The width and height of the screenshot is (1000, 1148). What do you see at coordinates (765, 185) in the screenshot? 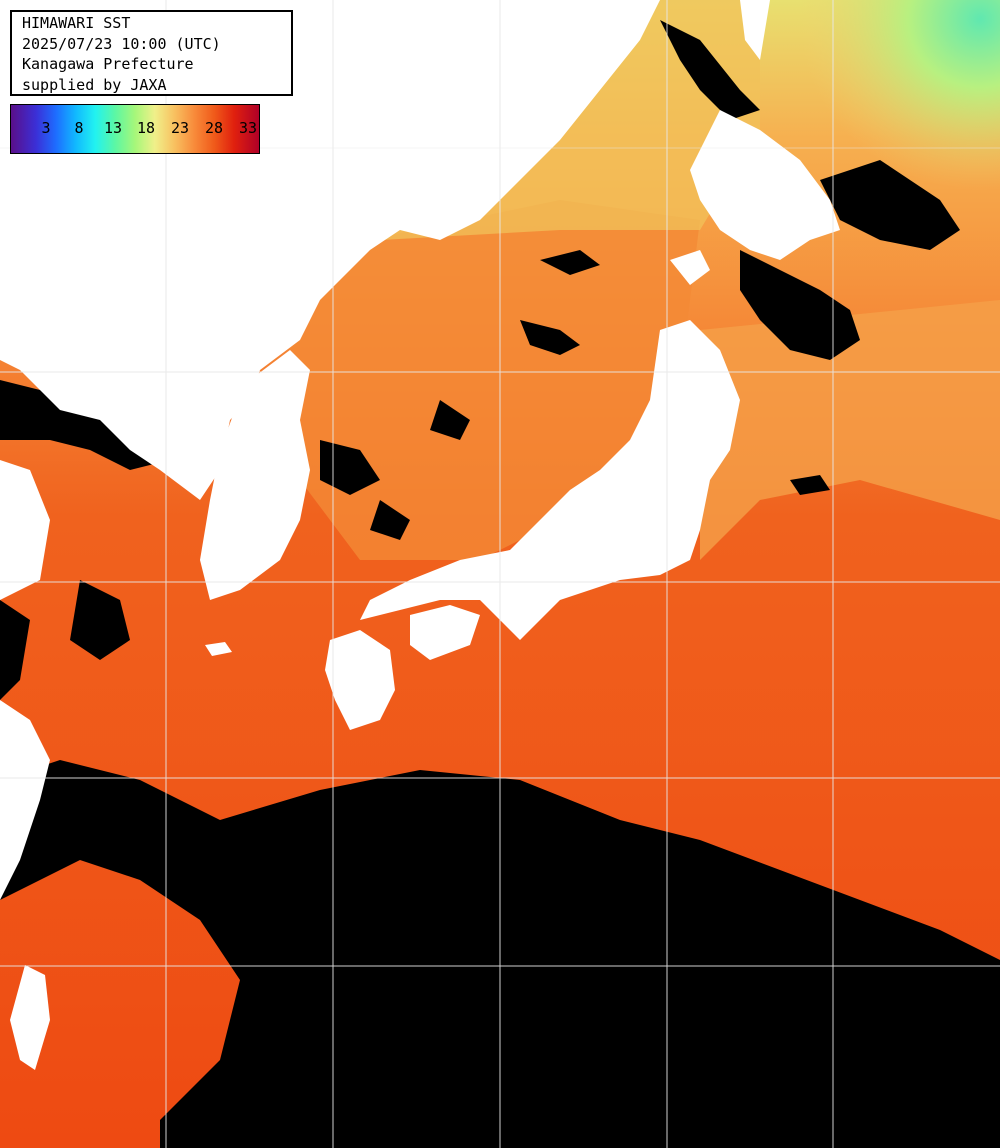
I see `hokkaido` at bounding box center [765, 185].